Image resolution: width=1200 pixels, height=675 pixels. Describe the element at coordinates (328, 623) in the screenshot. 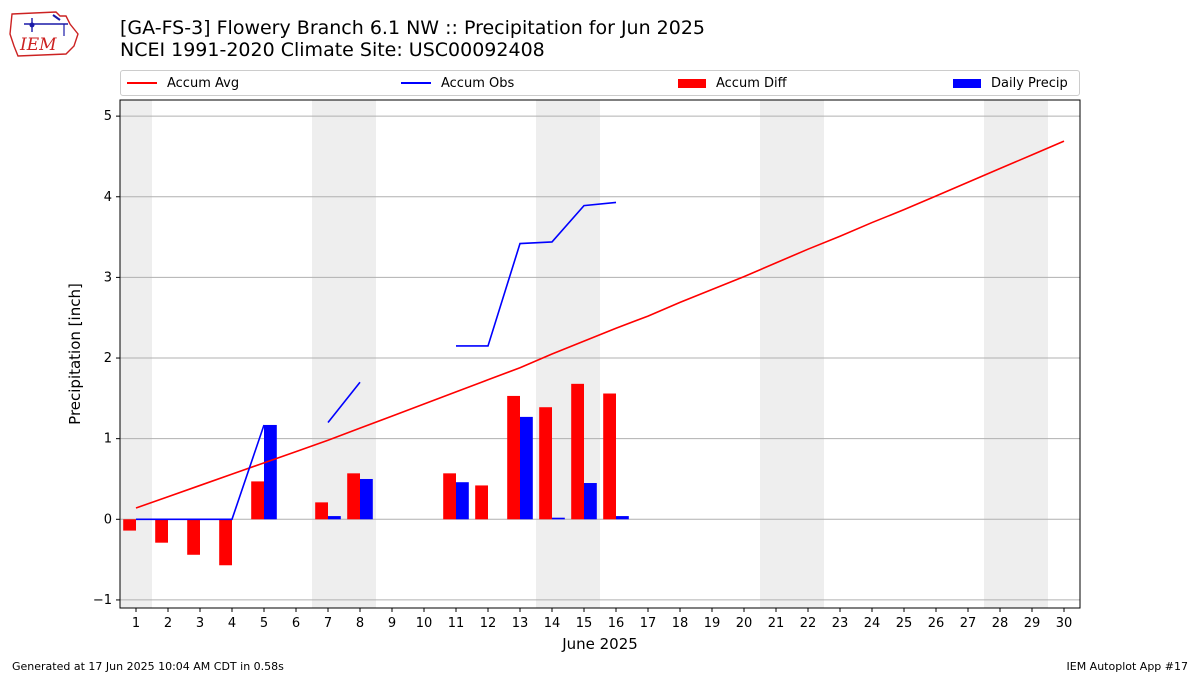

I see `x-tick-label-7: 7` at that location.